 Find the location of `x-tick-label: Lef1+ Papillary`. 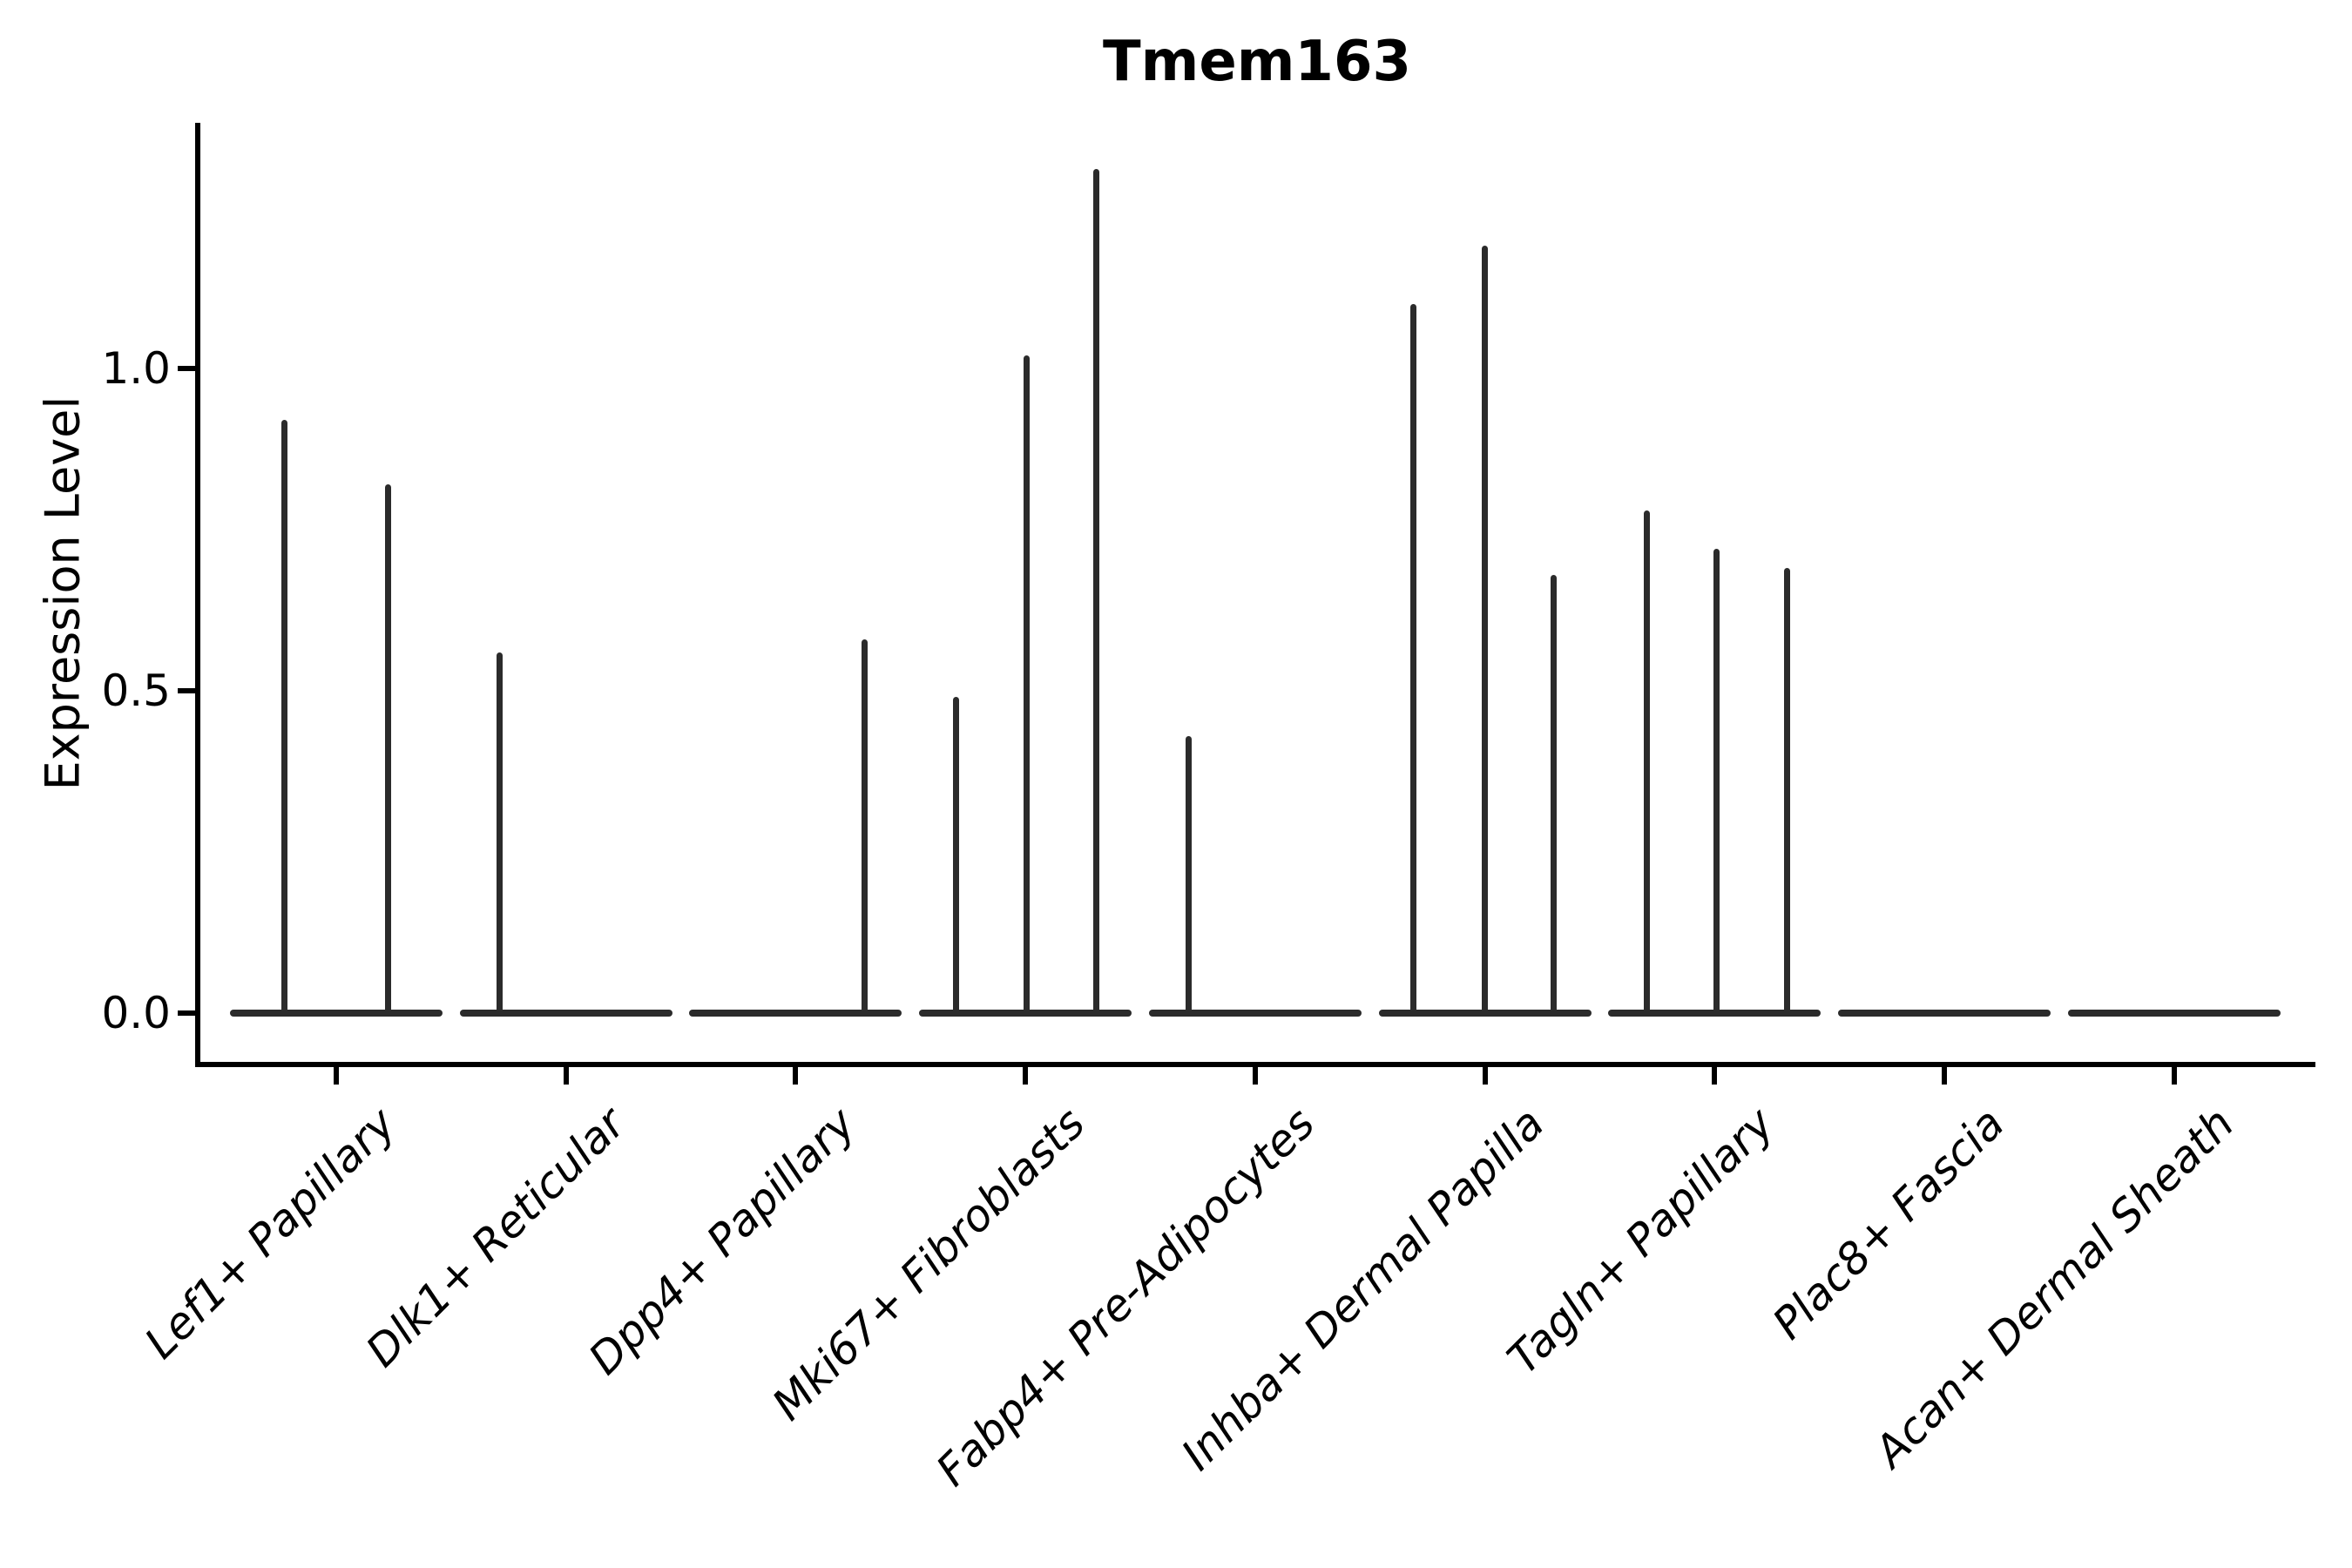

x-tick-label: Lef1+ Papillary is located at coordinates (270, 1233).